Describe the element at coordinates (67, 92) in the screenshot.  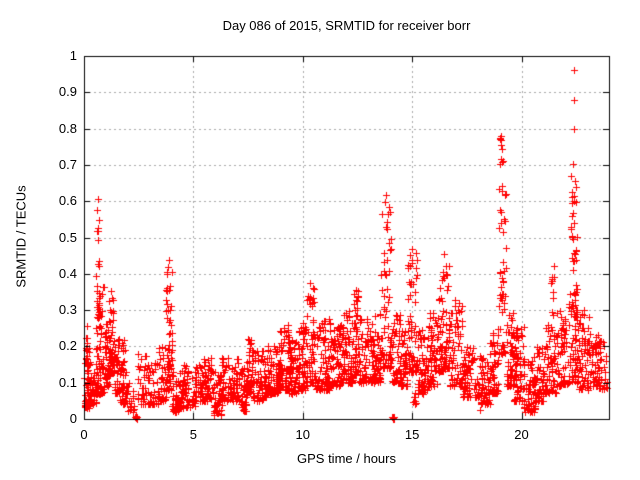
I see `y-tick-label: 0.9` at that location.